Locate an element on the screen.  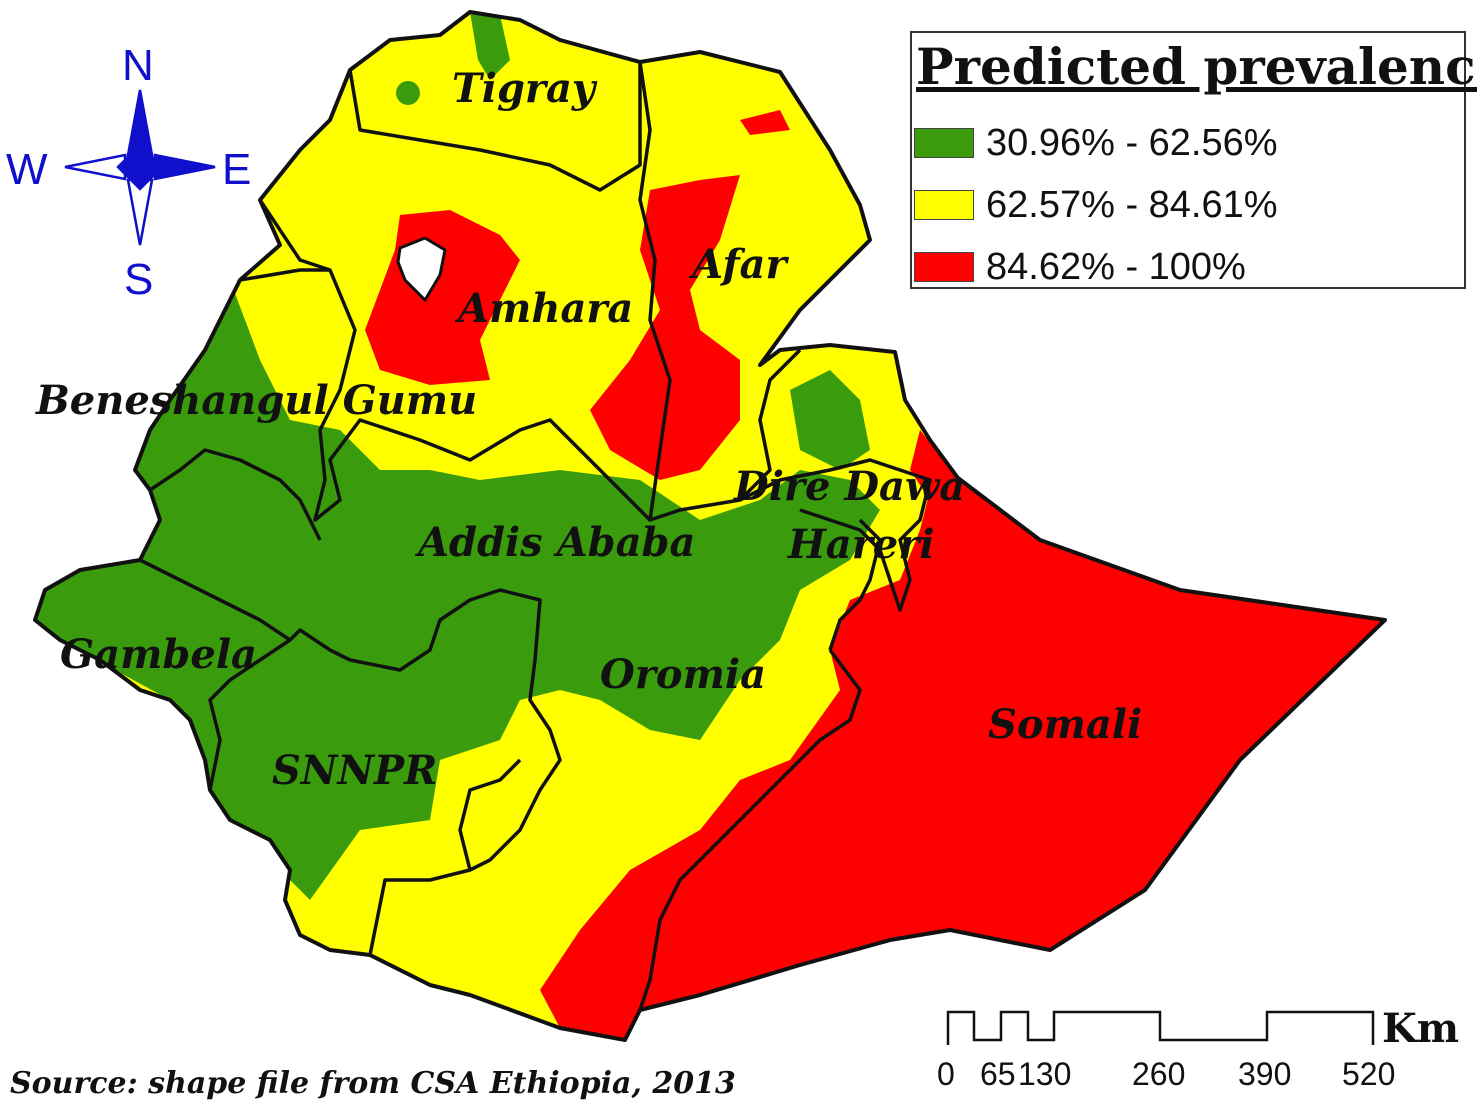
compass-center is located at coordinates (140, 167).